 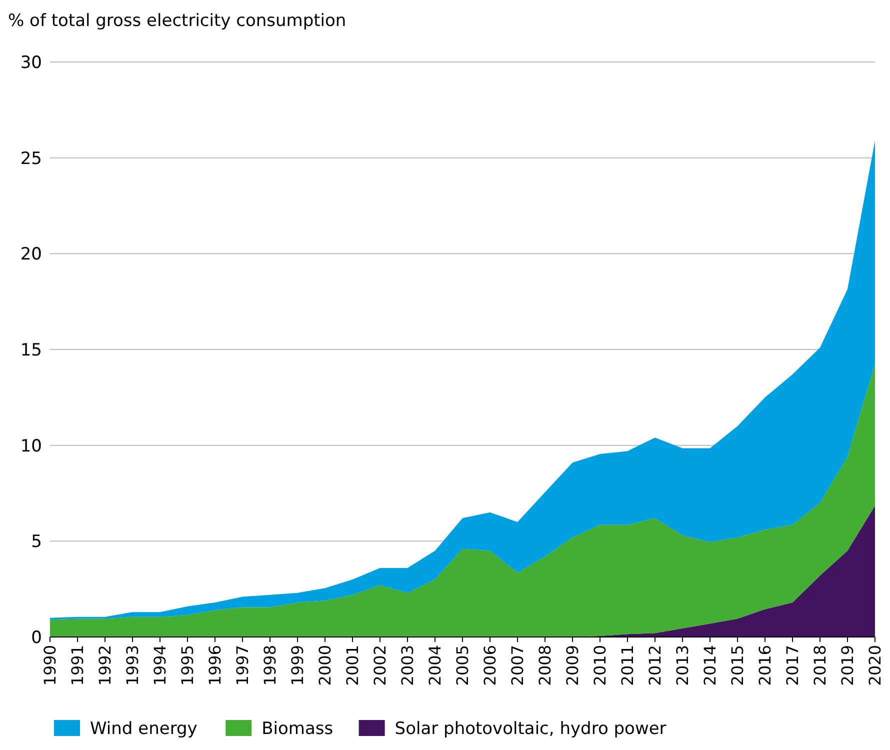 I want to click on x-tick-label: 1994, so click(x=160, y=665).